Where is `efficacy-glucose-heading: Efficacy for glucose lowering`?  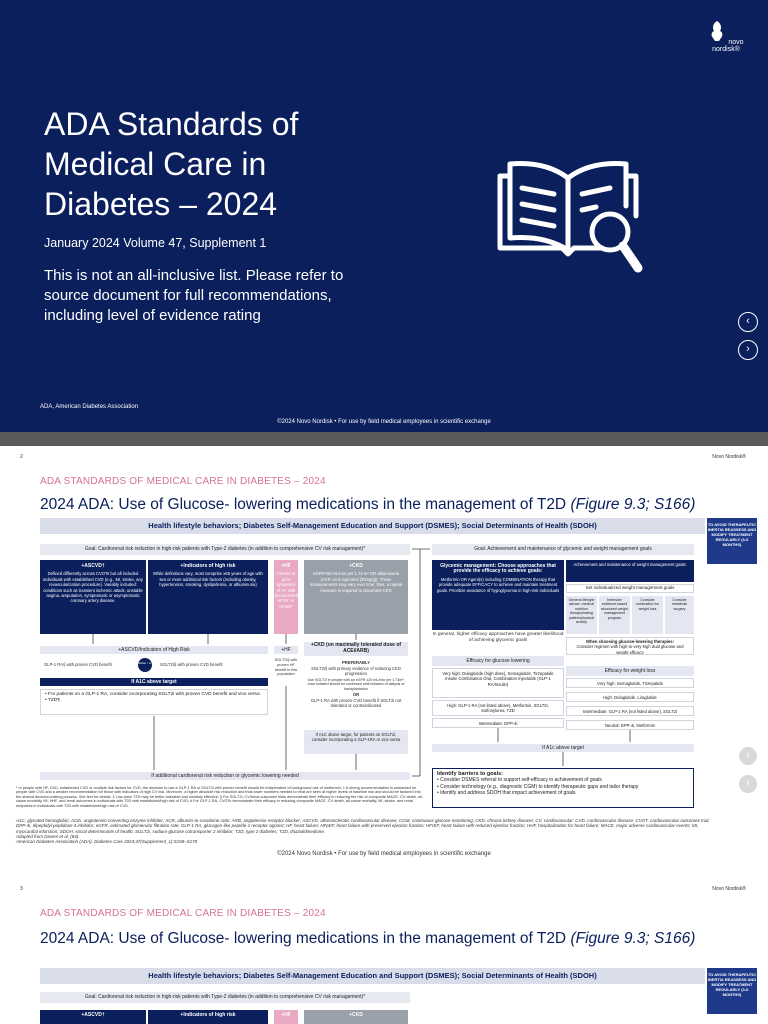 efficacy-glucose-heading: Efficacy for glucose lowering is located at coordinates (498, 661).